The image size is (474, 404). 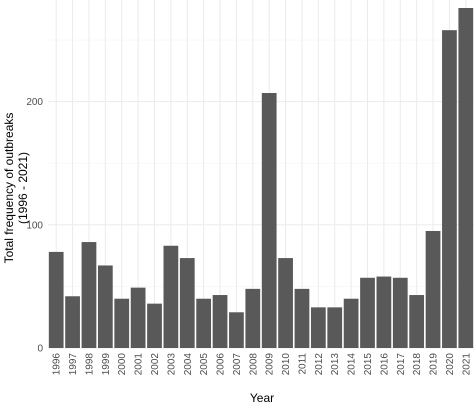 I want to click on bar-2007, so click(x=236, y=330).